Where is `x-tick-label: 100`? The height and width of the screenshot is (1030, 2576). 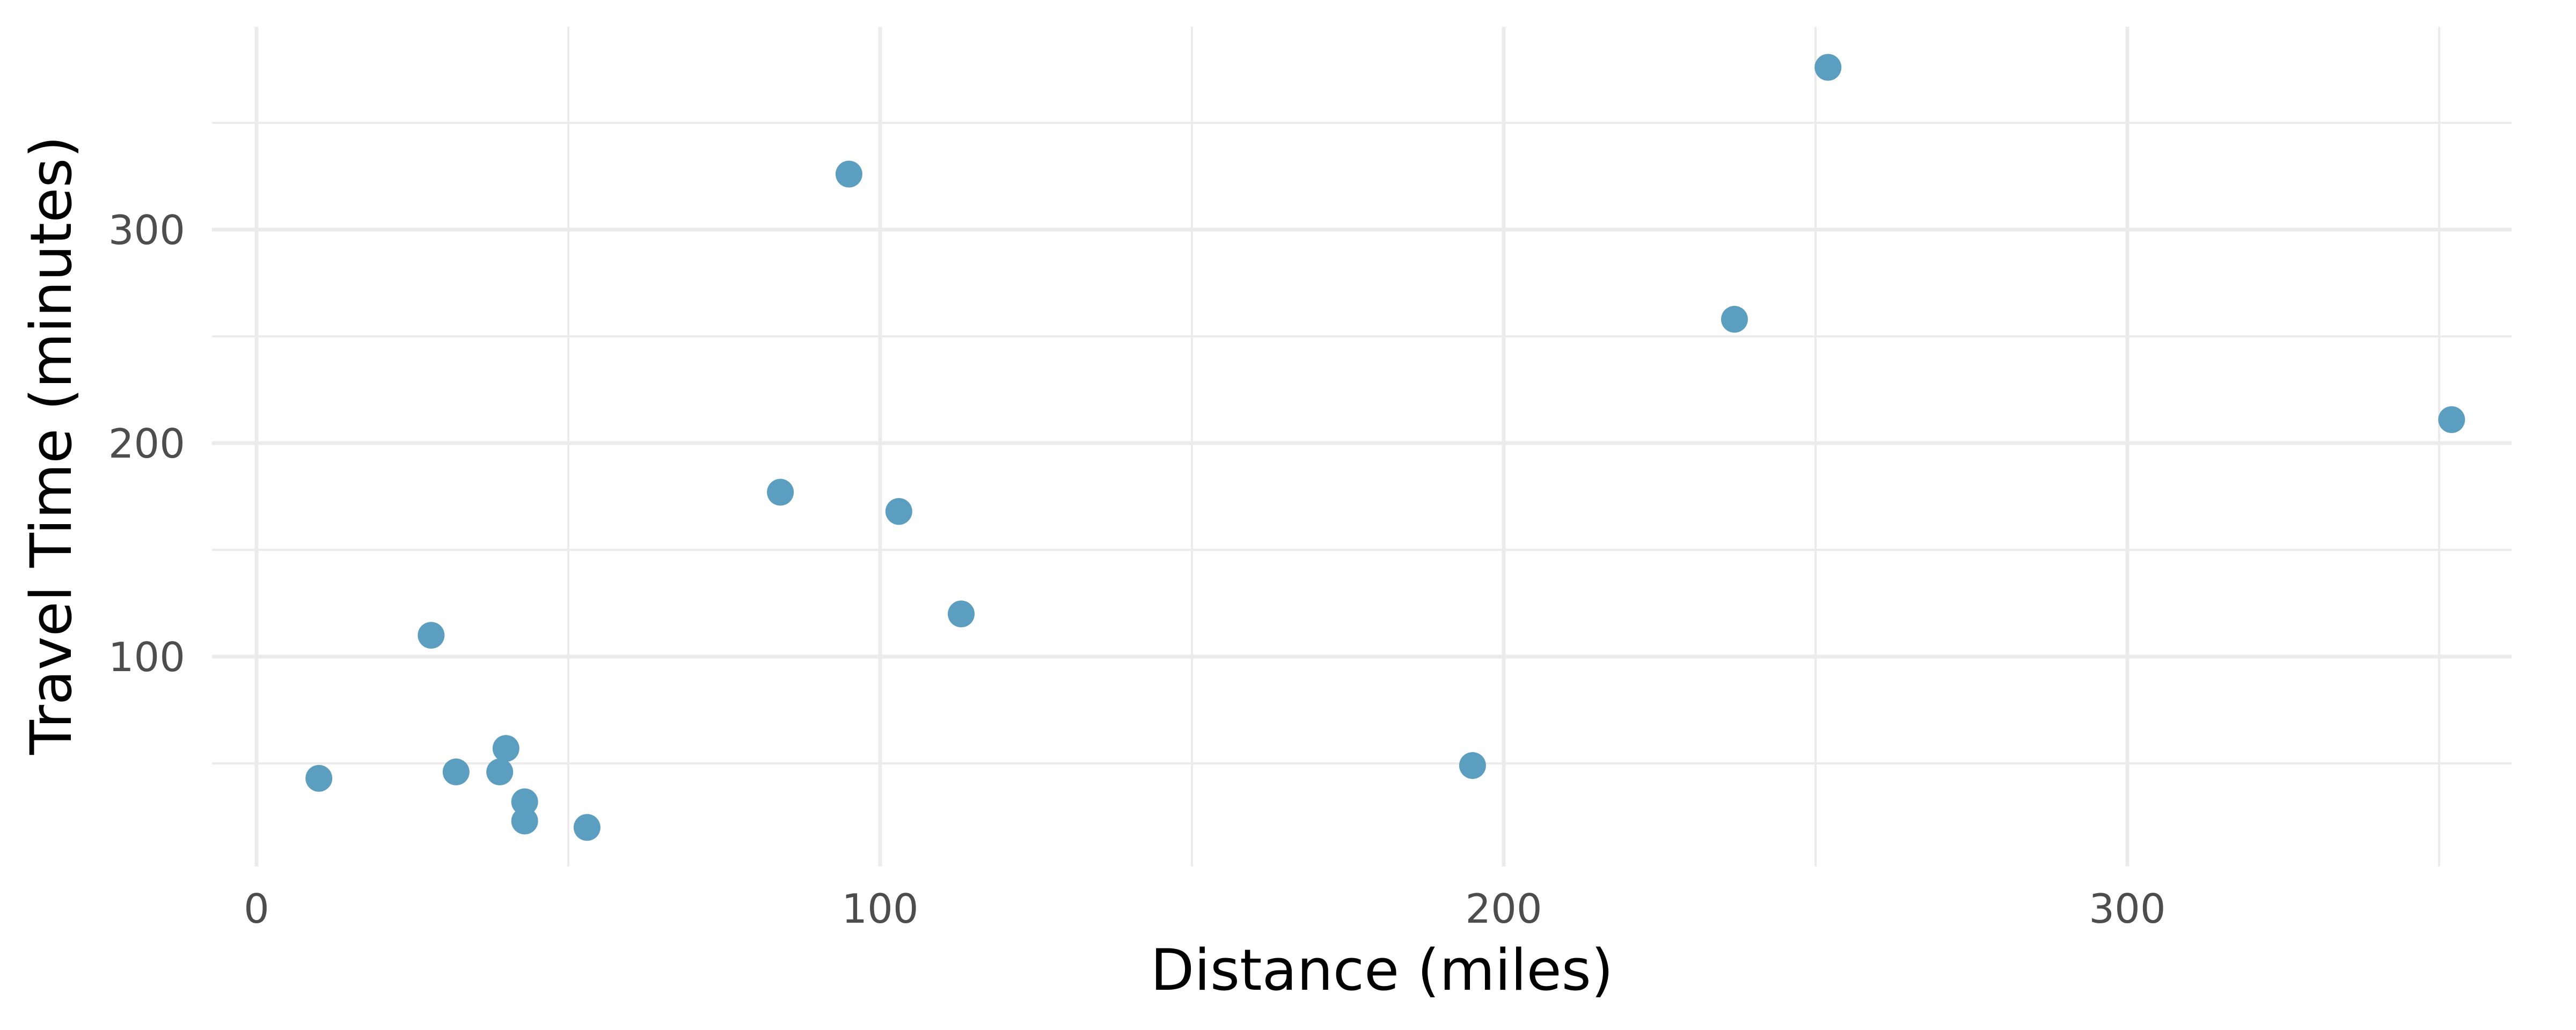 x-tick-label: 100 is located at coordinates (879, 909).